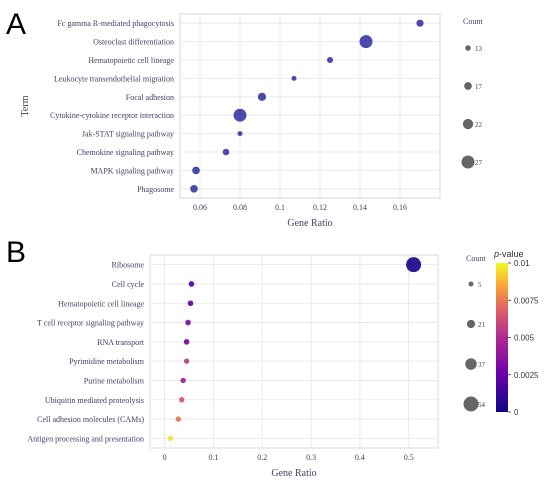 Image resolution: width=550 pixels, height=483 pixels. Describe the element at coordinates (128, 265) in the screenshot. I see `category-label: Ribosome` at that location.